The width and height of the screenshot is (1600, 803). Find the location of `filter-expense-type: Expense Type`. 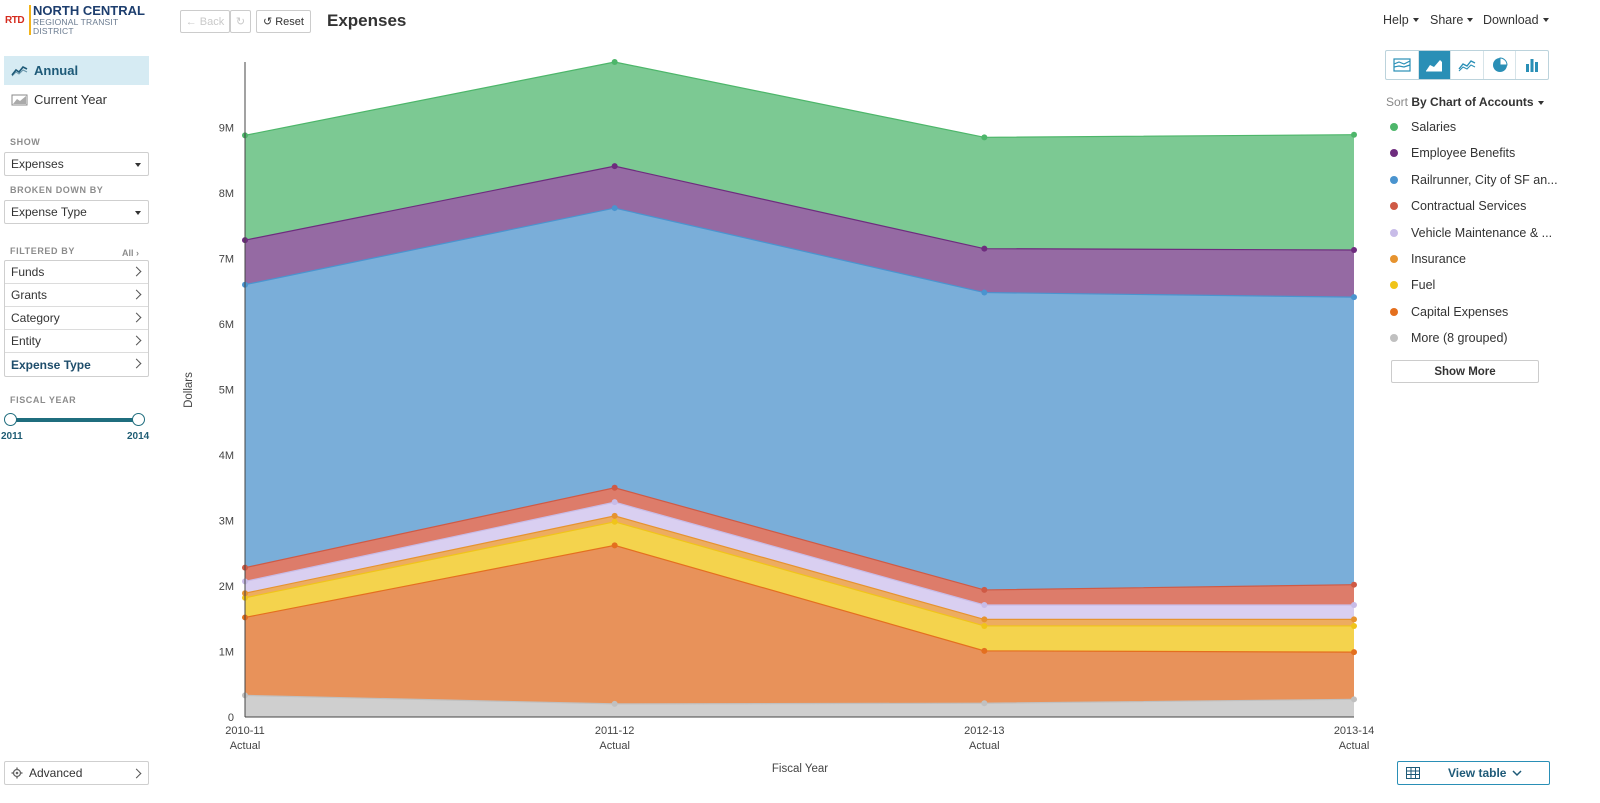

filter-expense-type: Expense Type is located at coordinates (76, 364).